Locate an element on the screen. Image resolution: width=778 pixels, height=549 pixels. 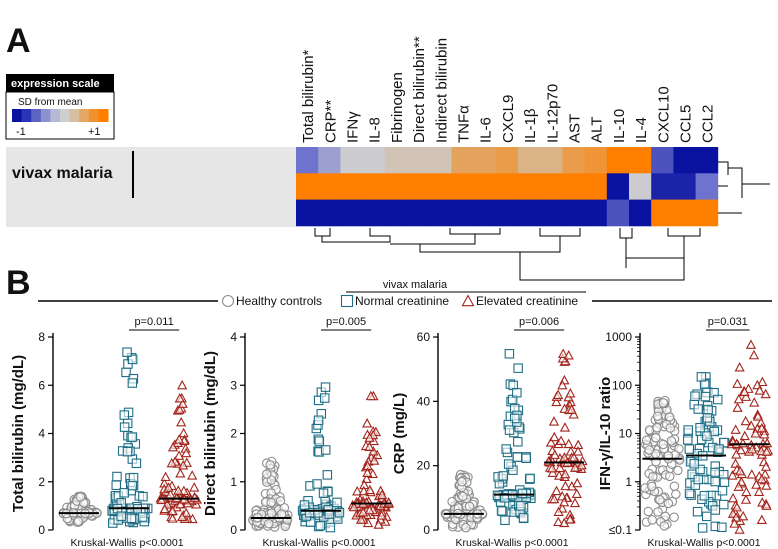
y-tick-label: 10 is located at coordinates (626, 434).